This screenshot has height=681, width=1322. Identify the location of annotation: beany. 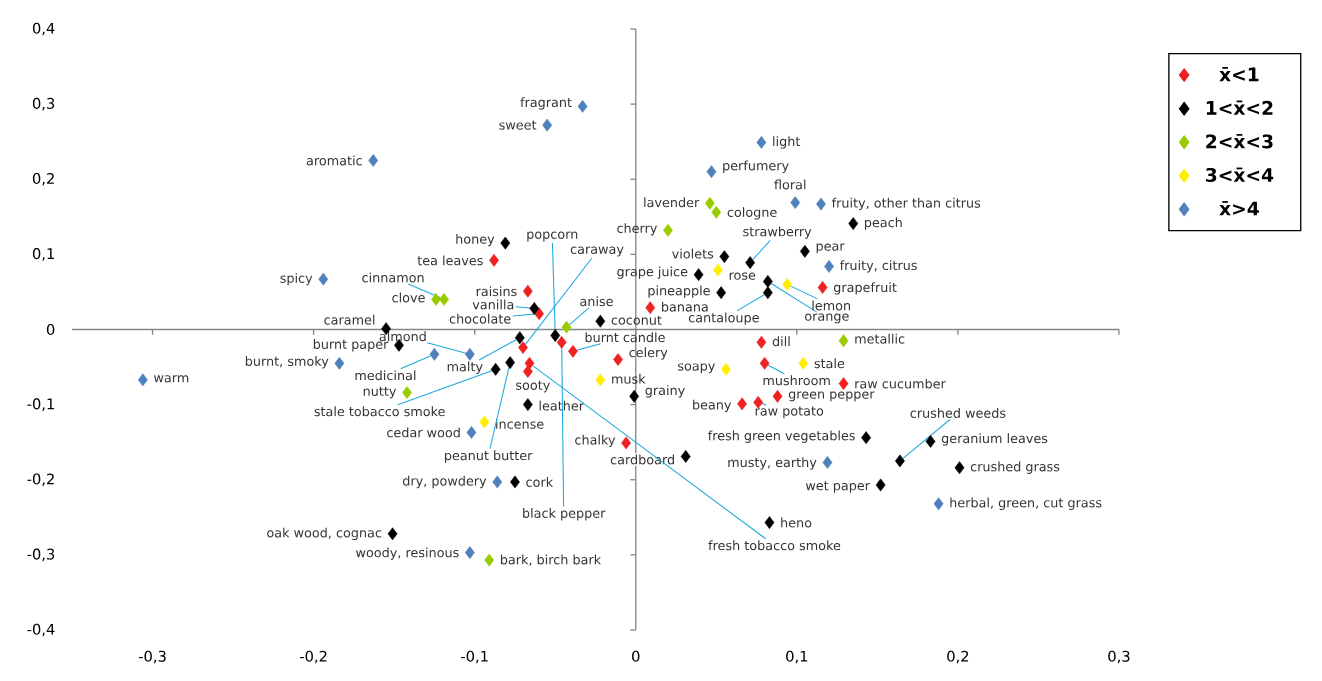
(712, 406).